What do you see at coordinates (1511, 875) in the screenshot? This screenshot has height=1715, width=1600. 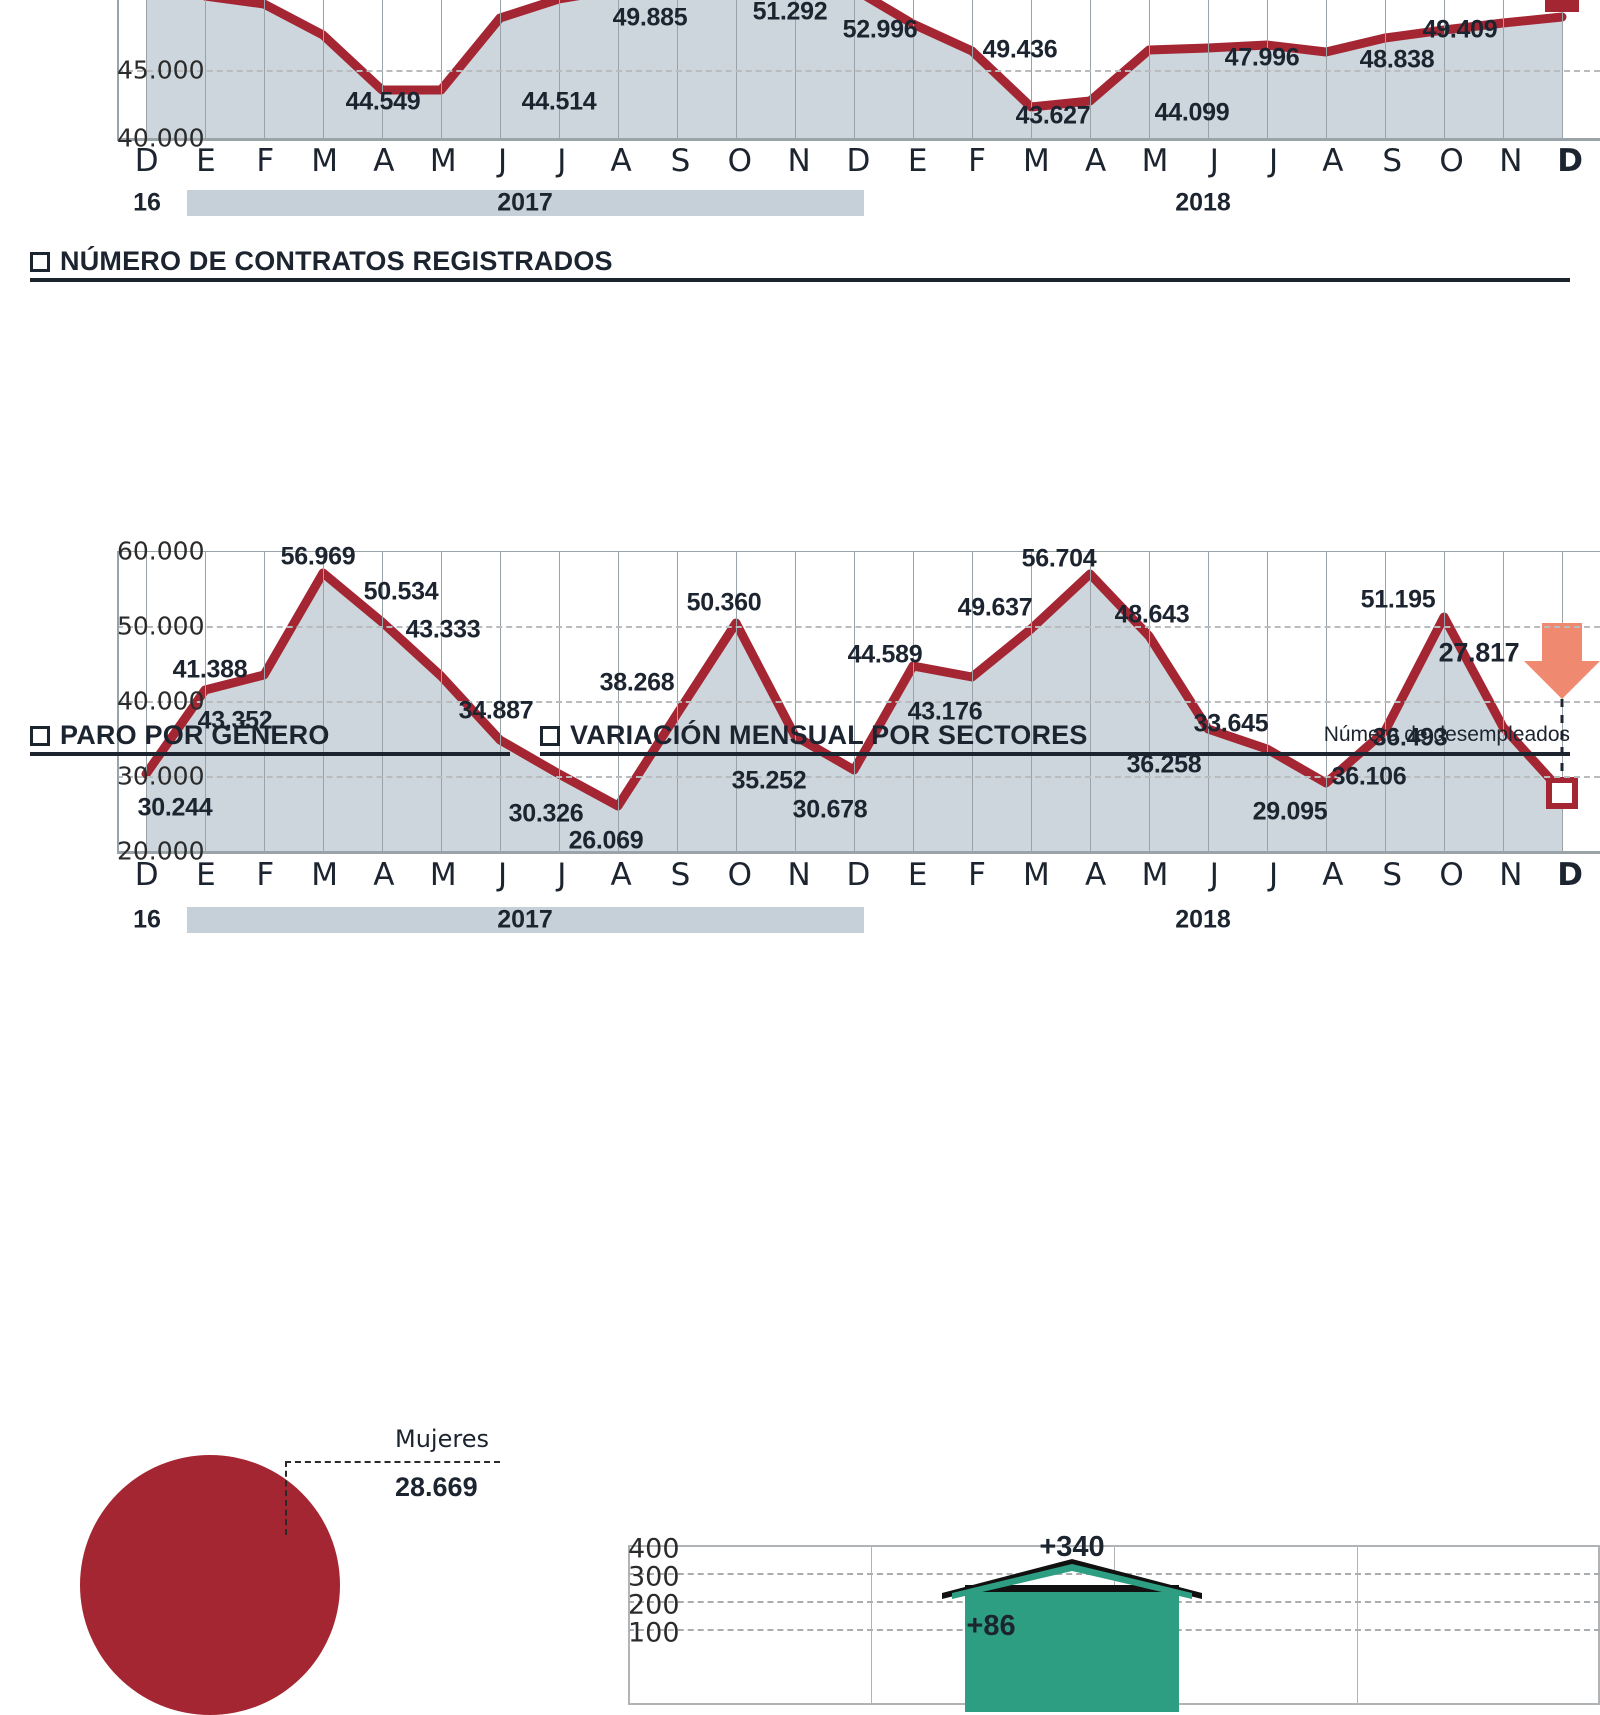 I see `contratos-month: N` at bounding box center [1511, 875].